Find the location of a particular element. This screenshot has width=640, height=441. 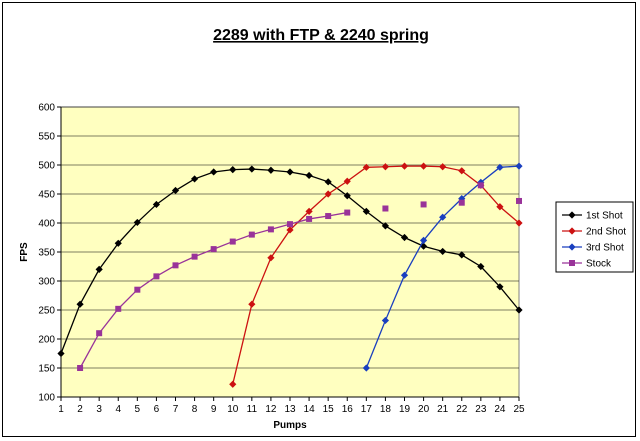

y-tick-label: 600 is located at coordinates (46, 108).